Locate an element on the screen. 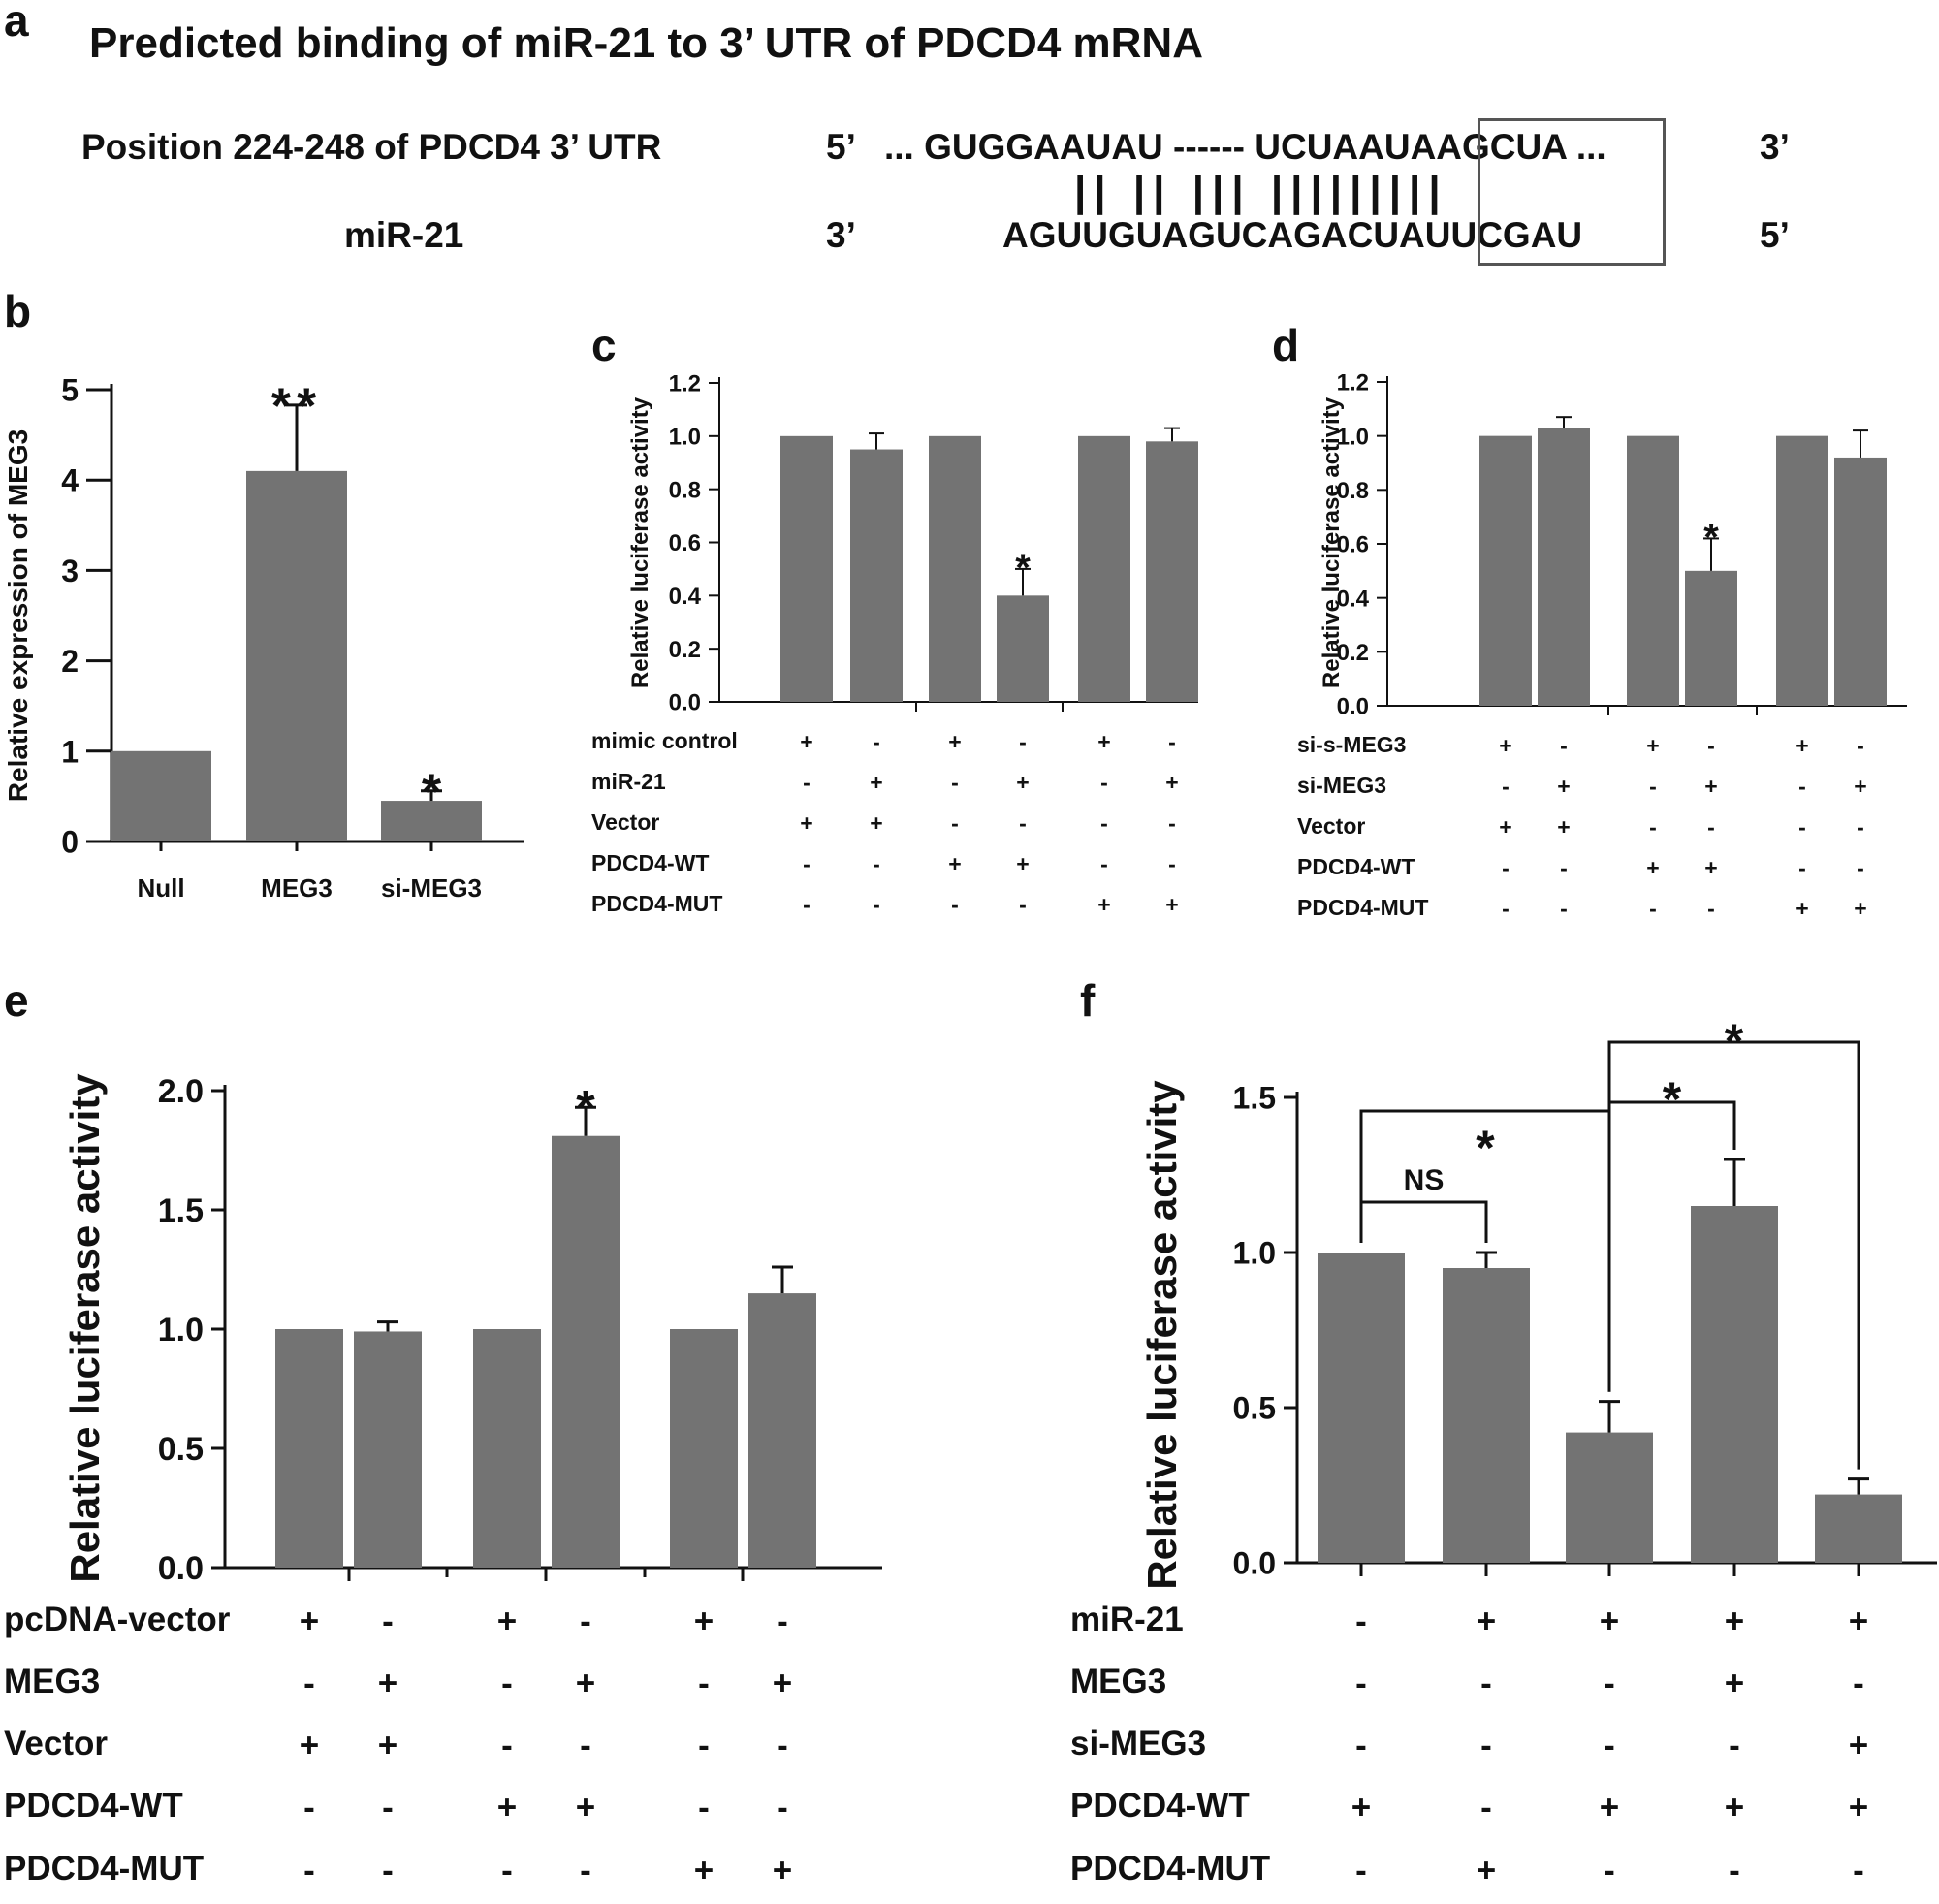 The height and width of the screenshot is (1904, 1939). chart-b-y-axis-label: Relative expression of MEG3 is located at coordinates (18, 615).